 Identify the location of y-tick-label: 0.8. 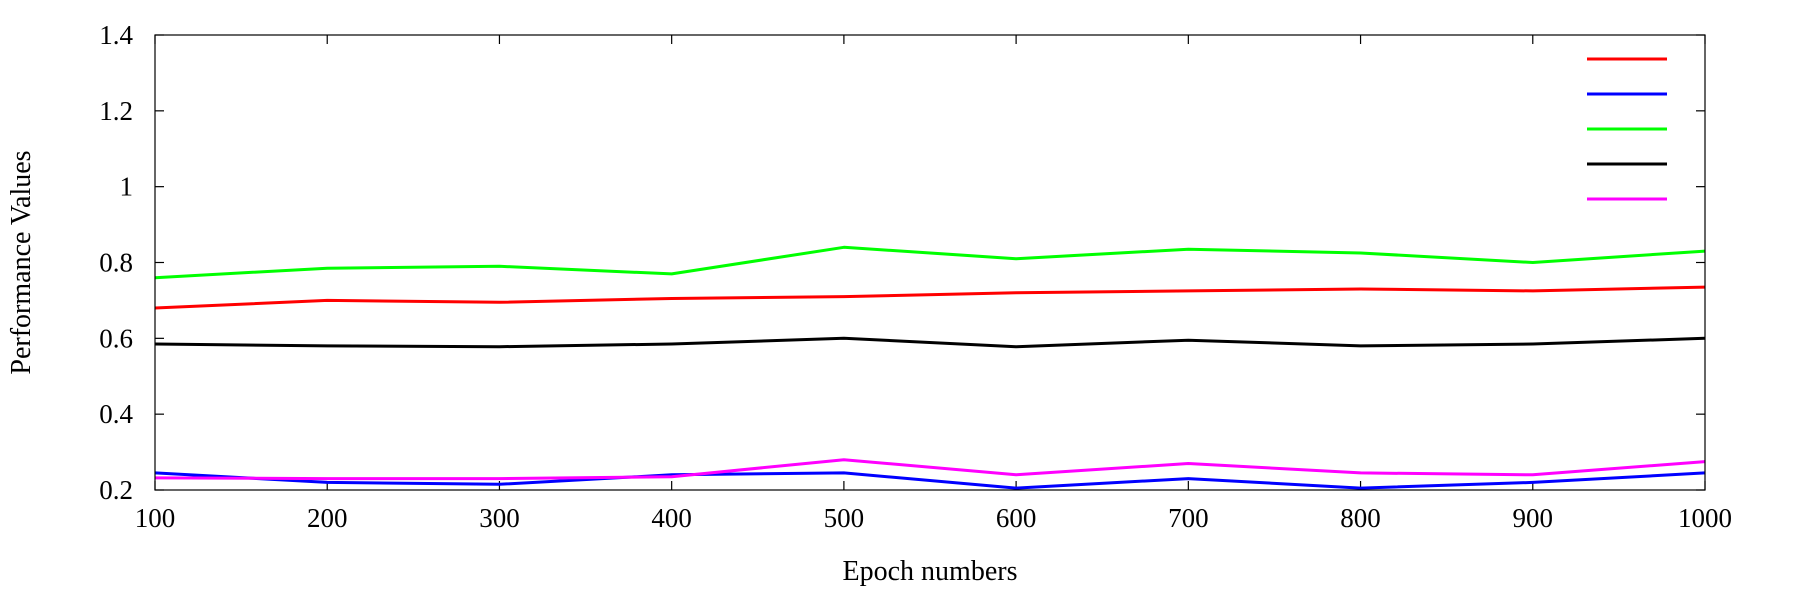
(116, 263).